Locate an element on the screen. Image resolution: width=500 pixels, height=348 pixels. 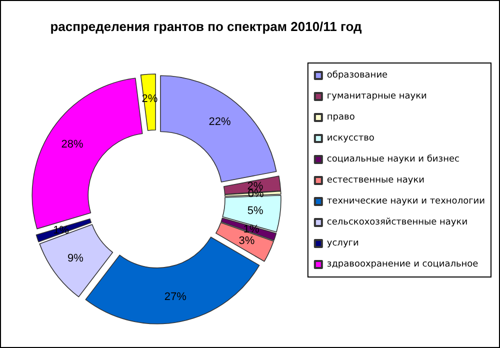
legend-label: социальные науки и бизнес is located at coordinates (393, 159).